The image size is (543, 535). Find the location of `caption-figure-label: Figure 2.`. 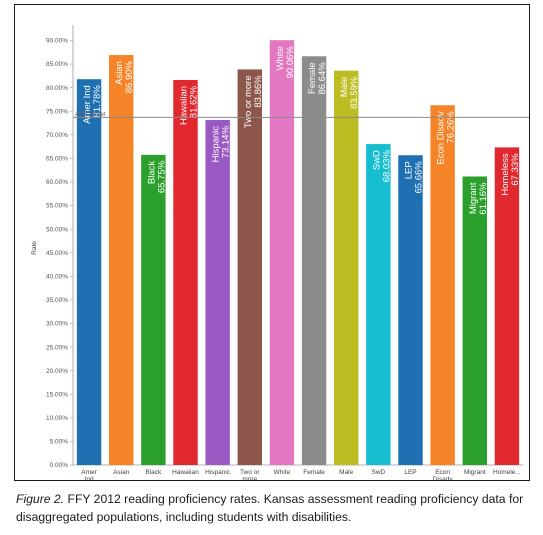

caption-figure-label: Figure 2. is located at coordinates (40, 499).